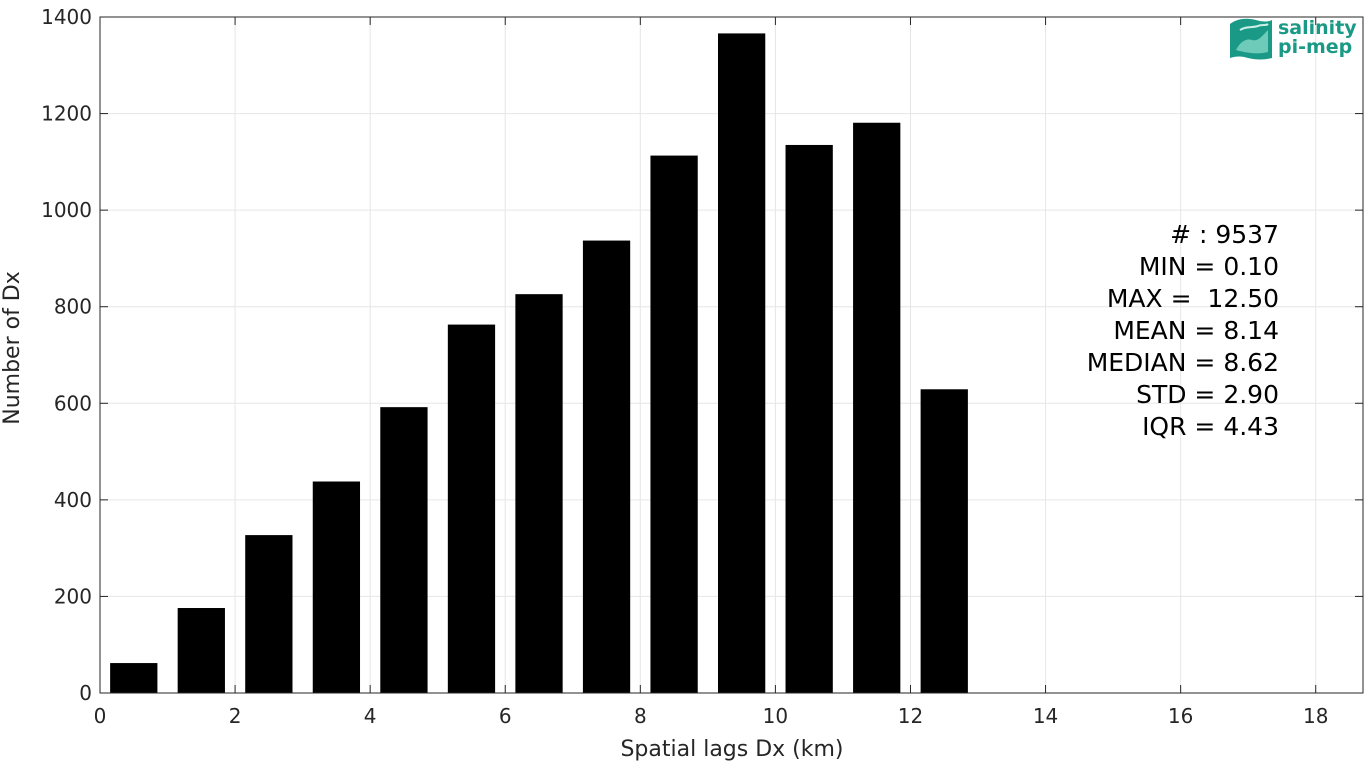  What do you see at coordinates (1196, 330) in the screenshot?
I see `stat-line: MEAN = 8.14` at bounding box center [1196, 330].